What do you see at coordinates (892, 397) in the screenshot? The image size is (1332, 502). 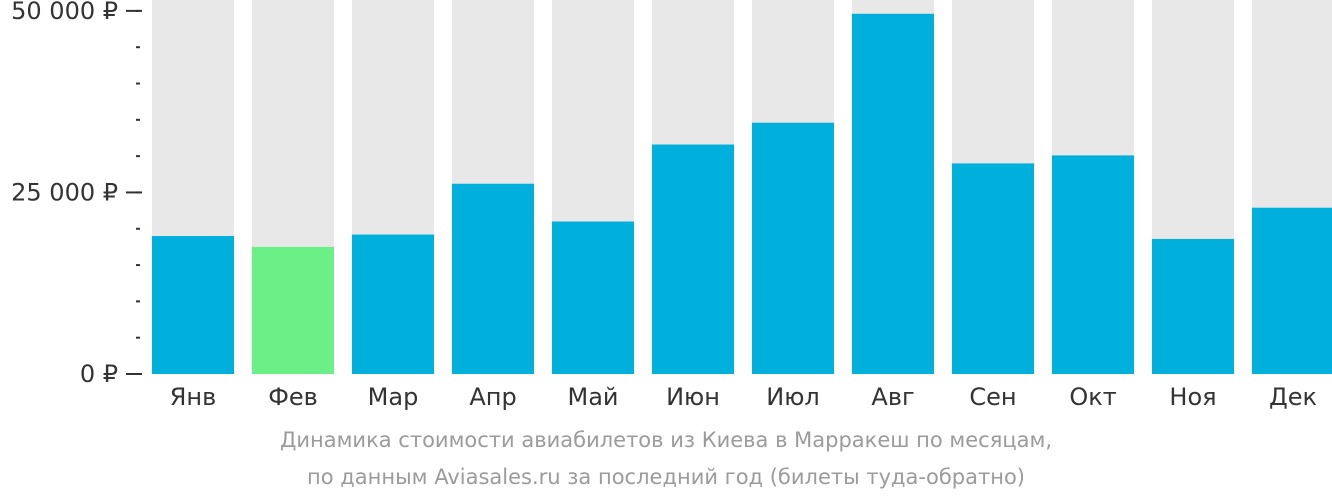 I see `x-tick-label-8: Авг` at bounding box center [892, 397].